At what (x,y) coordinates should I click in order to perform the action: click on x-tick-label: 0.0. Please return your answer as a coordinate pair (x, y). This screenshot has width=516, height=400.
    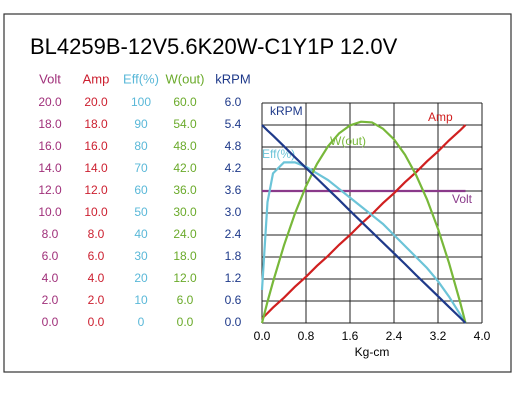
    Looking at the image, I should click on (262, 336).